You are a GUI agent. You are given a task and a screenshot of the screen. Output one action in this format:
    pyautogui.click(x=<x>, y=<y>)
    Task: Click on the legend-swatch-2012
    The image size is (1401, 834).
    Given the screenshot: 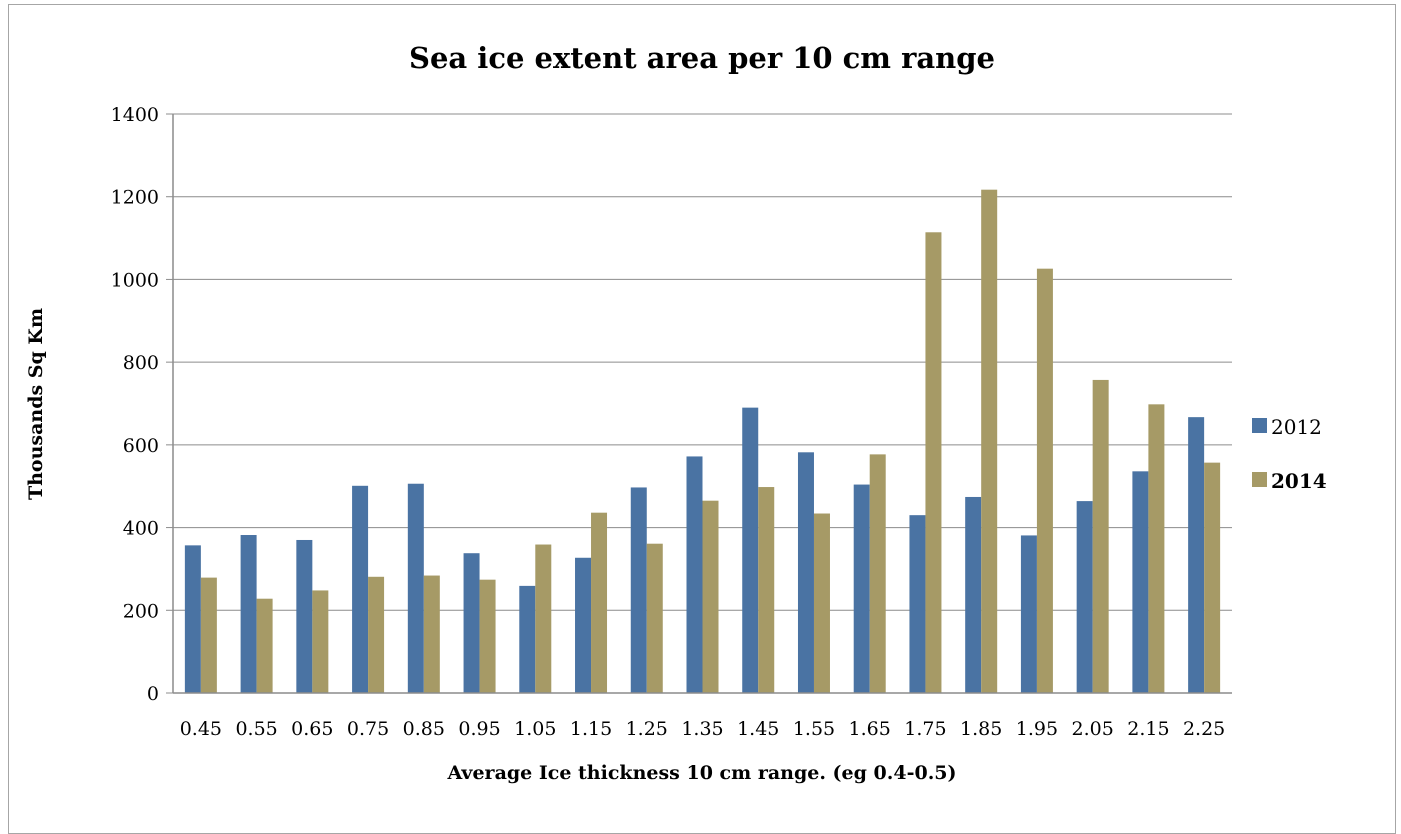 What is the action you would take?
    pyautogui.click(x=1259, y=425)
    